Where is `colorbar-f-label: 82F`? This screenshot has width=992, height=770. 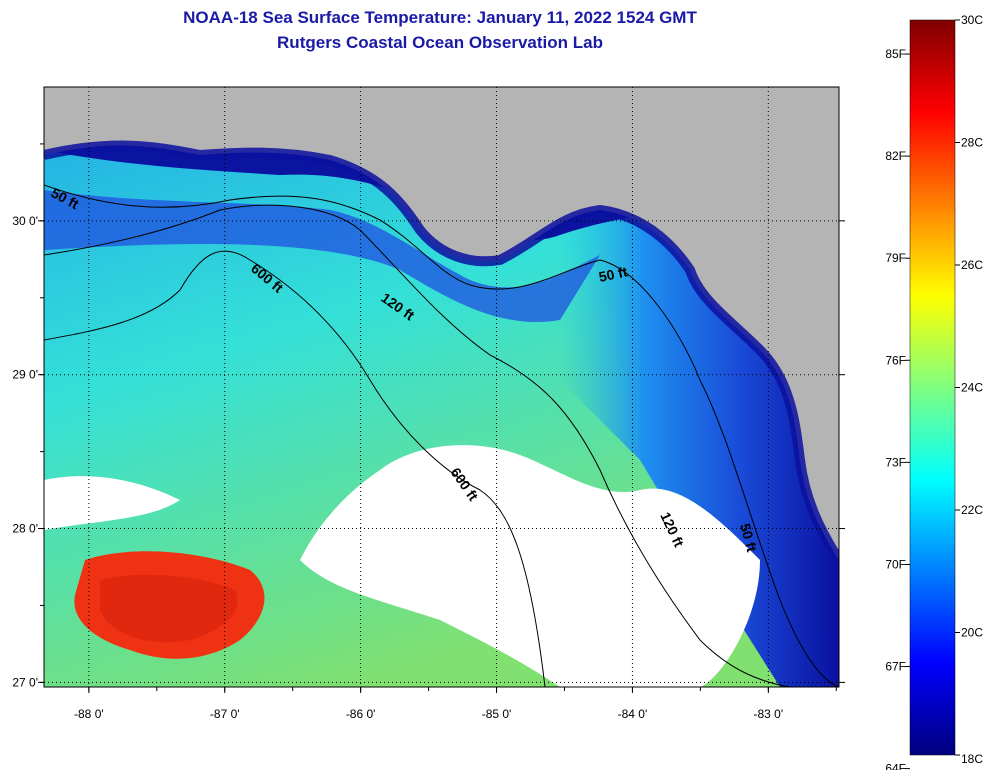 colorbar-f-label: 82F is located at coordinates (895, 156).